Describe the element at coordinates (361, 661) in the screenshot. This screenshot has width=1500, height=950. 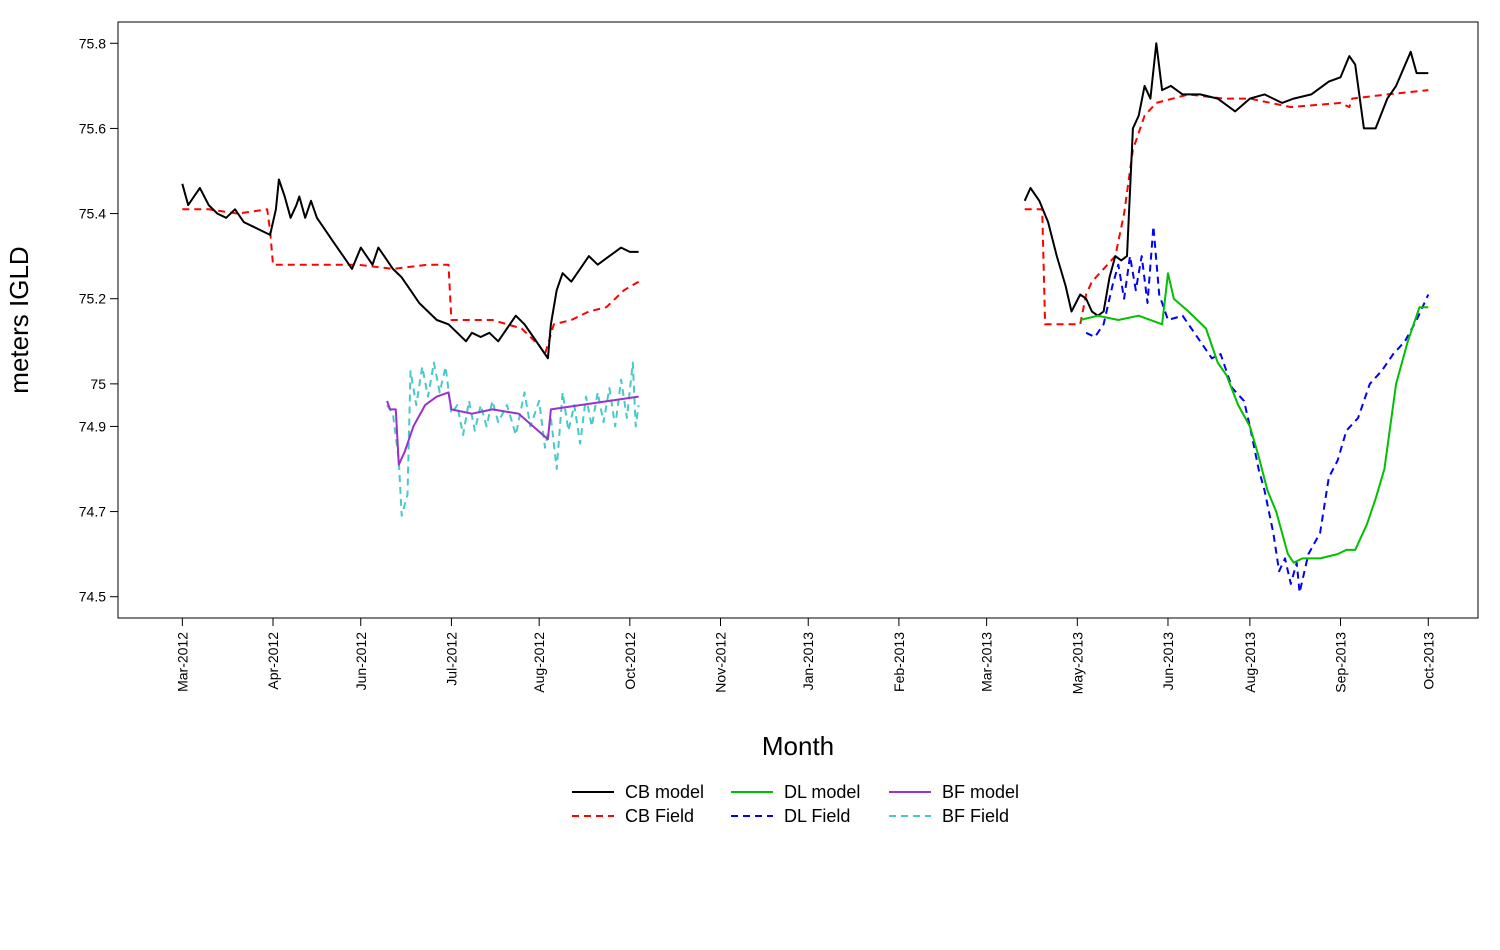
I see `x-tick-label: Jun-2012` at that location.